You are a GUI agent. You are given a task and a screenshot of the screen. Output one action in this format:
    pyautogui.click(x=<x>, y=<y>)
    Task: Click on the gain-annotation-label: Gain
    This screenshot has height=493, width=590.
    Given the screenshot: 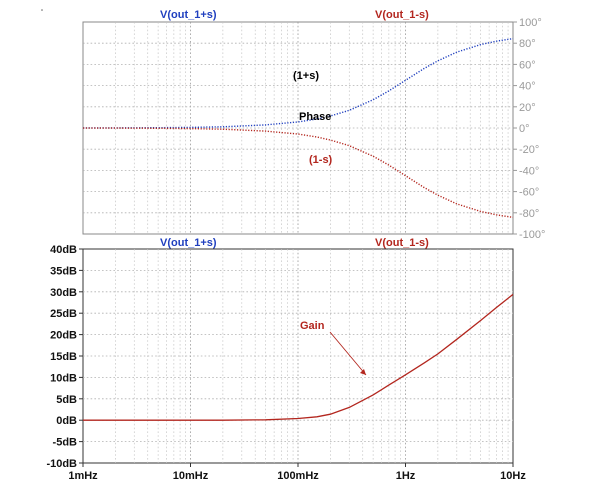 What is the action you would take?
    pyautogui.click(x=312, y=326)
    